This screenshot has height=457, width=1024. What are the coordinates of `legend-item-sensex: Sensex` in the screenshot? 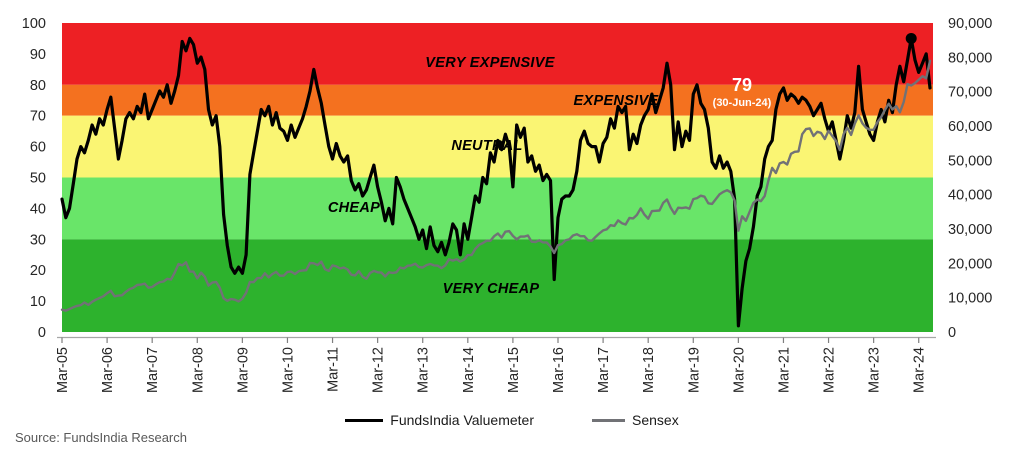 It's located at (635, 420).